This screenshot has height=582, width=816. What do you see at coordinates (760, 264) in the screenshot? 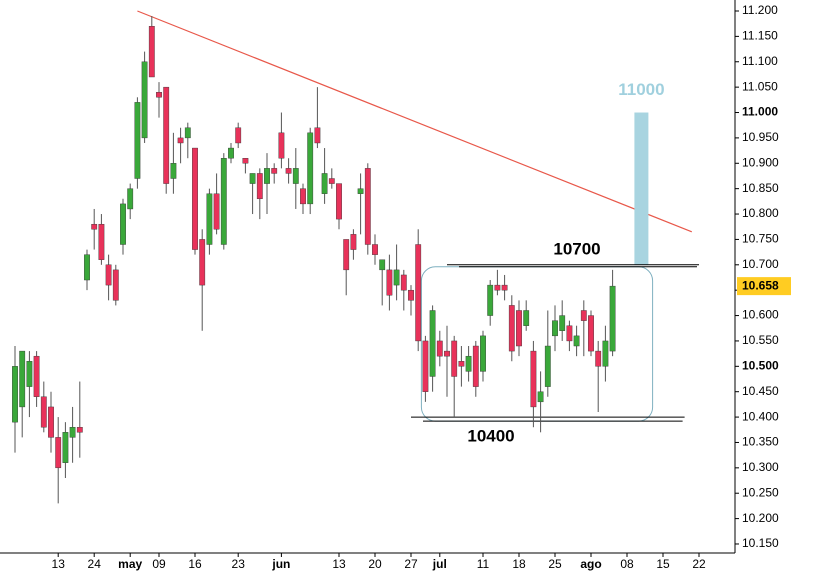
I see `y-tick-label: 10.700` at bounding box center [760, 264].